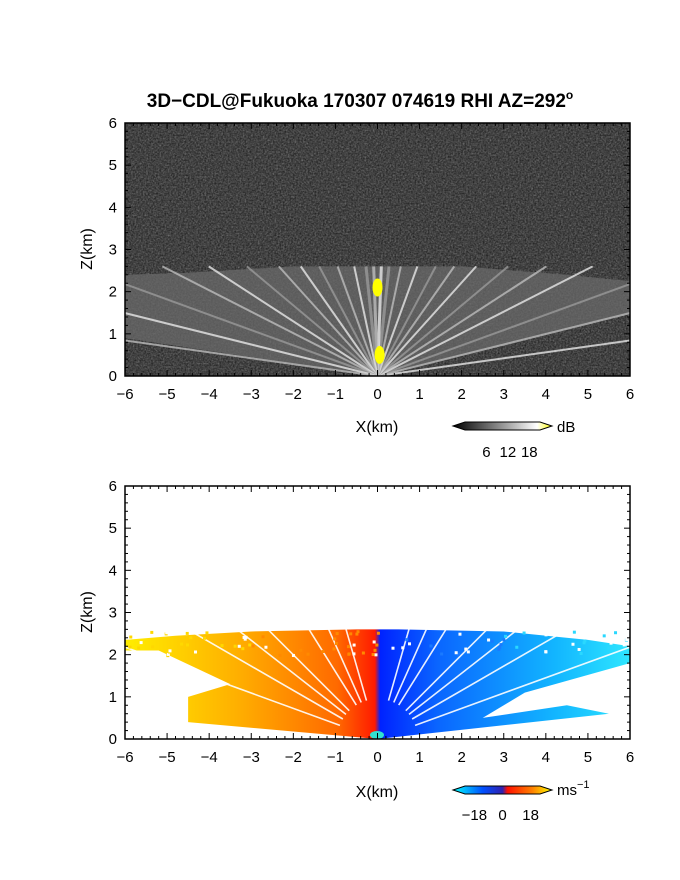  I want to click on velocity-y-tick-label: 0, so click(113, 739).